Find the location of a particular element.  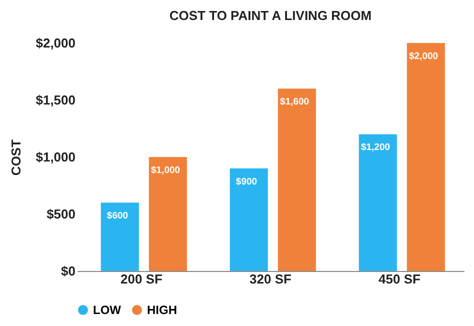

x-tick-label: 320 SF is located at coordinates (271, 279).